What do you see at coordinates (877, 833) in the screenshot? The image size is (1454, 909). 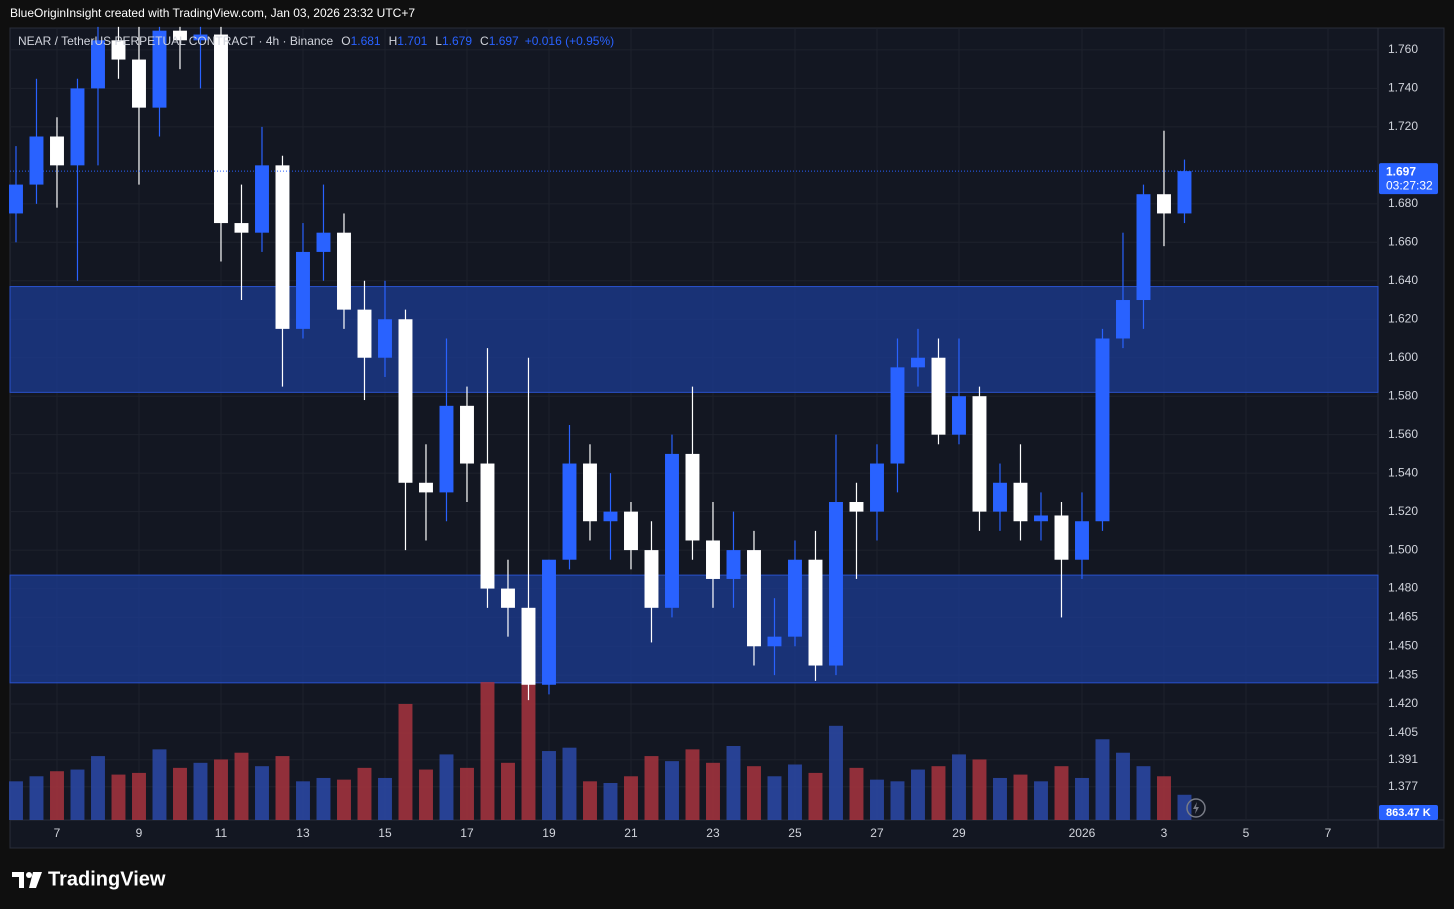 I see `x-tick-label: 27` at bounding box center [877, 833].